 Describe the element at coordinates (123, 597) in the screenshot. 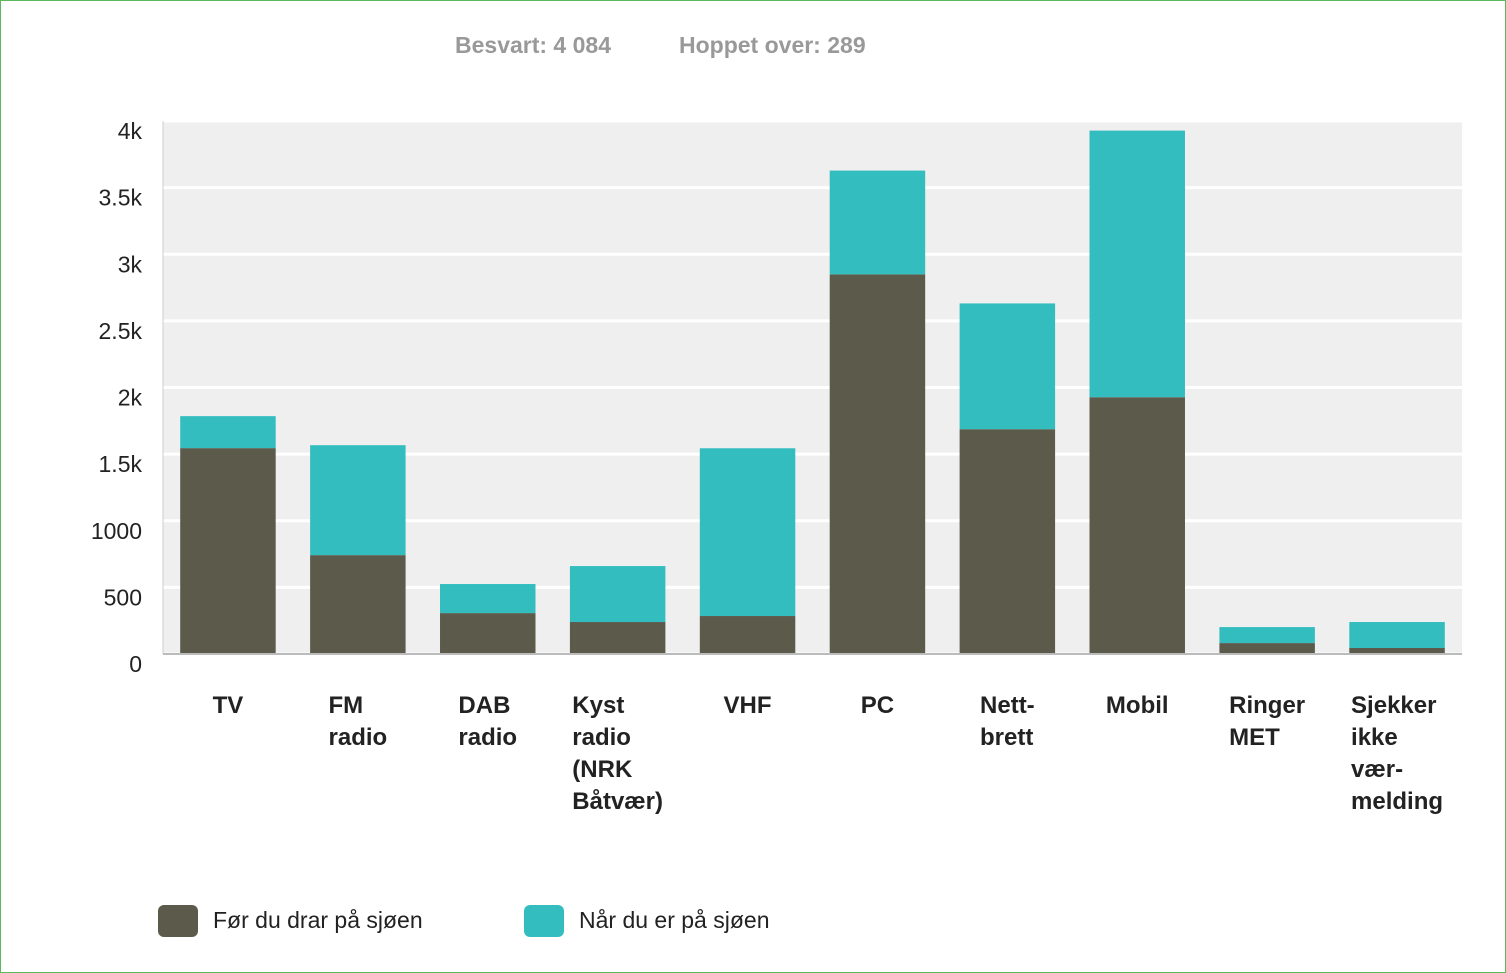

I see `y-tick-label: 500` at that location.